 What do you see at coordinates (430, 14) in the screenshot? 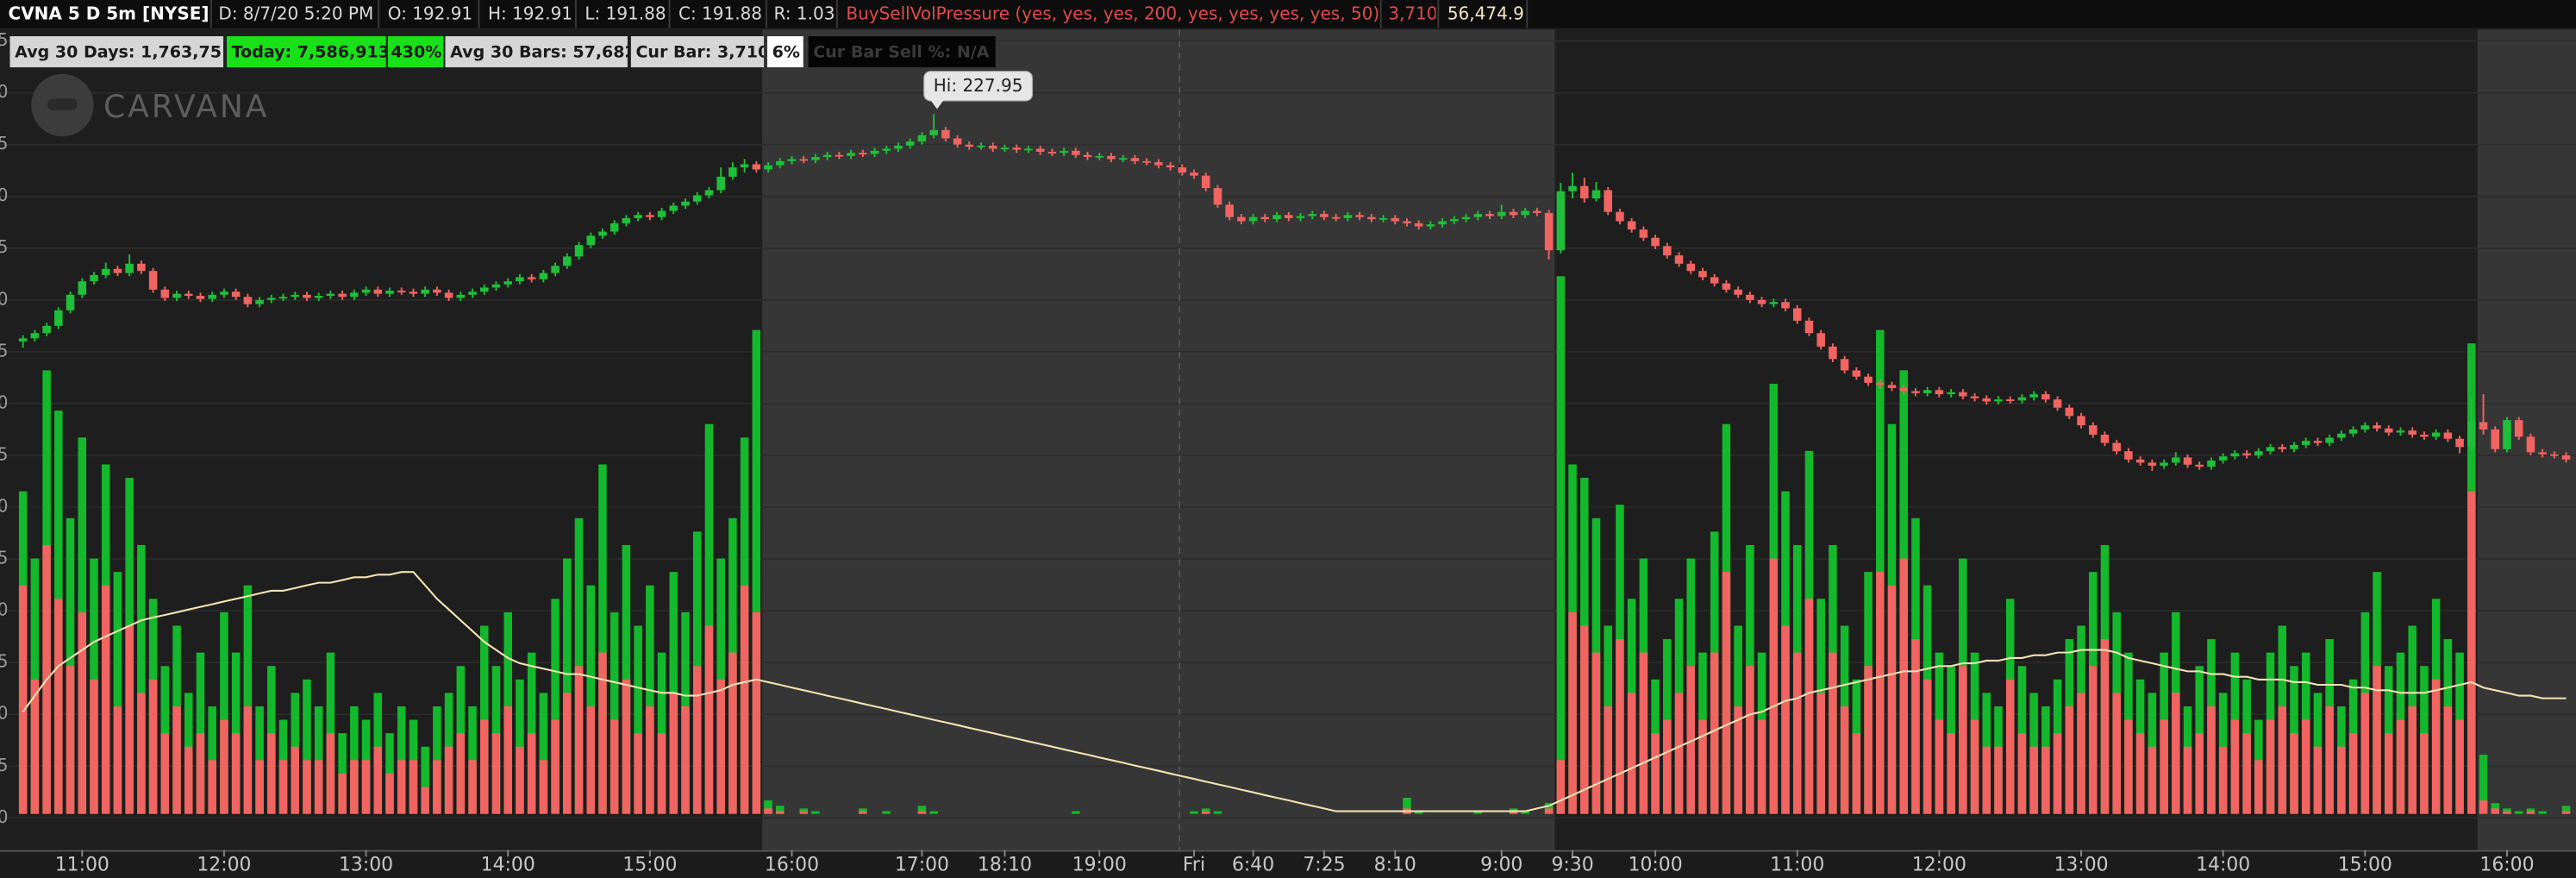
I see `header-cell: O: 192.91` at bounding box center [430, 14].